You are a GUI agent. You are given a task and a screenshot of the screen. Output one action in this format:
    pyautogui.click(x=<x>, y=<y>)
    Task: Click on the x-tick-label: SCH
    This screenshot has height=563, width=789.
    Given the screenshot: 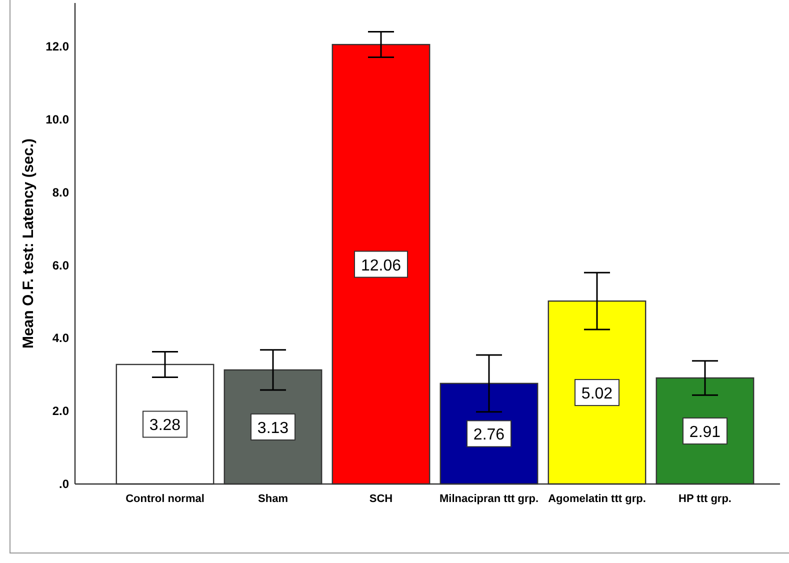 What is the action you would take?
    pyautogui.click(x=381, y=499)
    